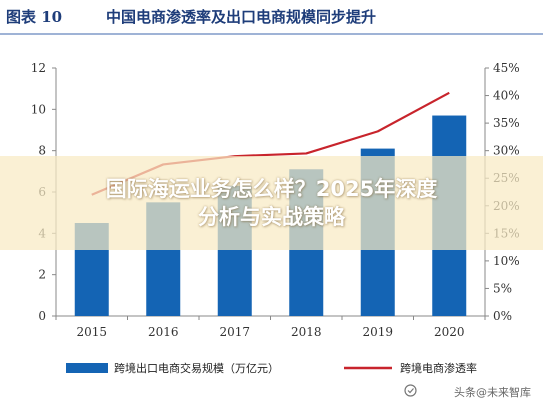 The width and height of the screenshot is (543, 408). I want to click on x-tick-label: 2016, so click(163, 332).